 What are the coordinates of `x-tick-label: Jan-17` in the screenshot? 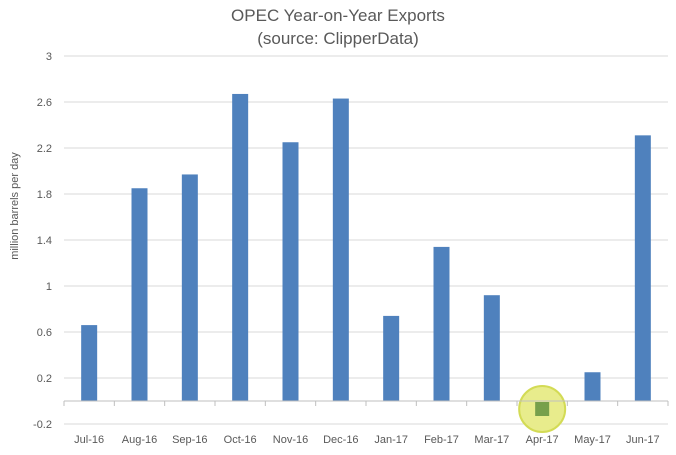 It's located at (391, 440).